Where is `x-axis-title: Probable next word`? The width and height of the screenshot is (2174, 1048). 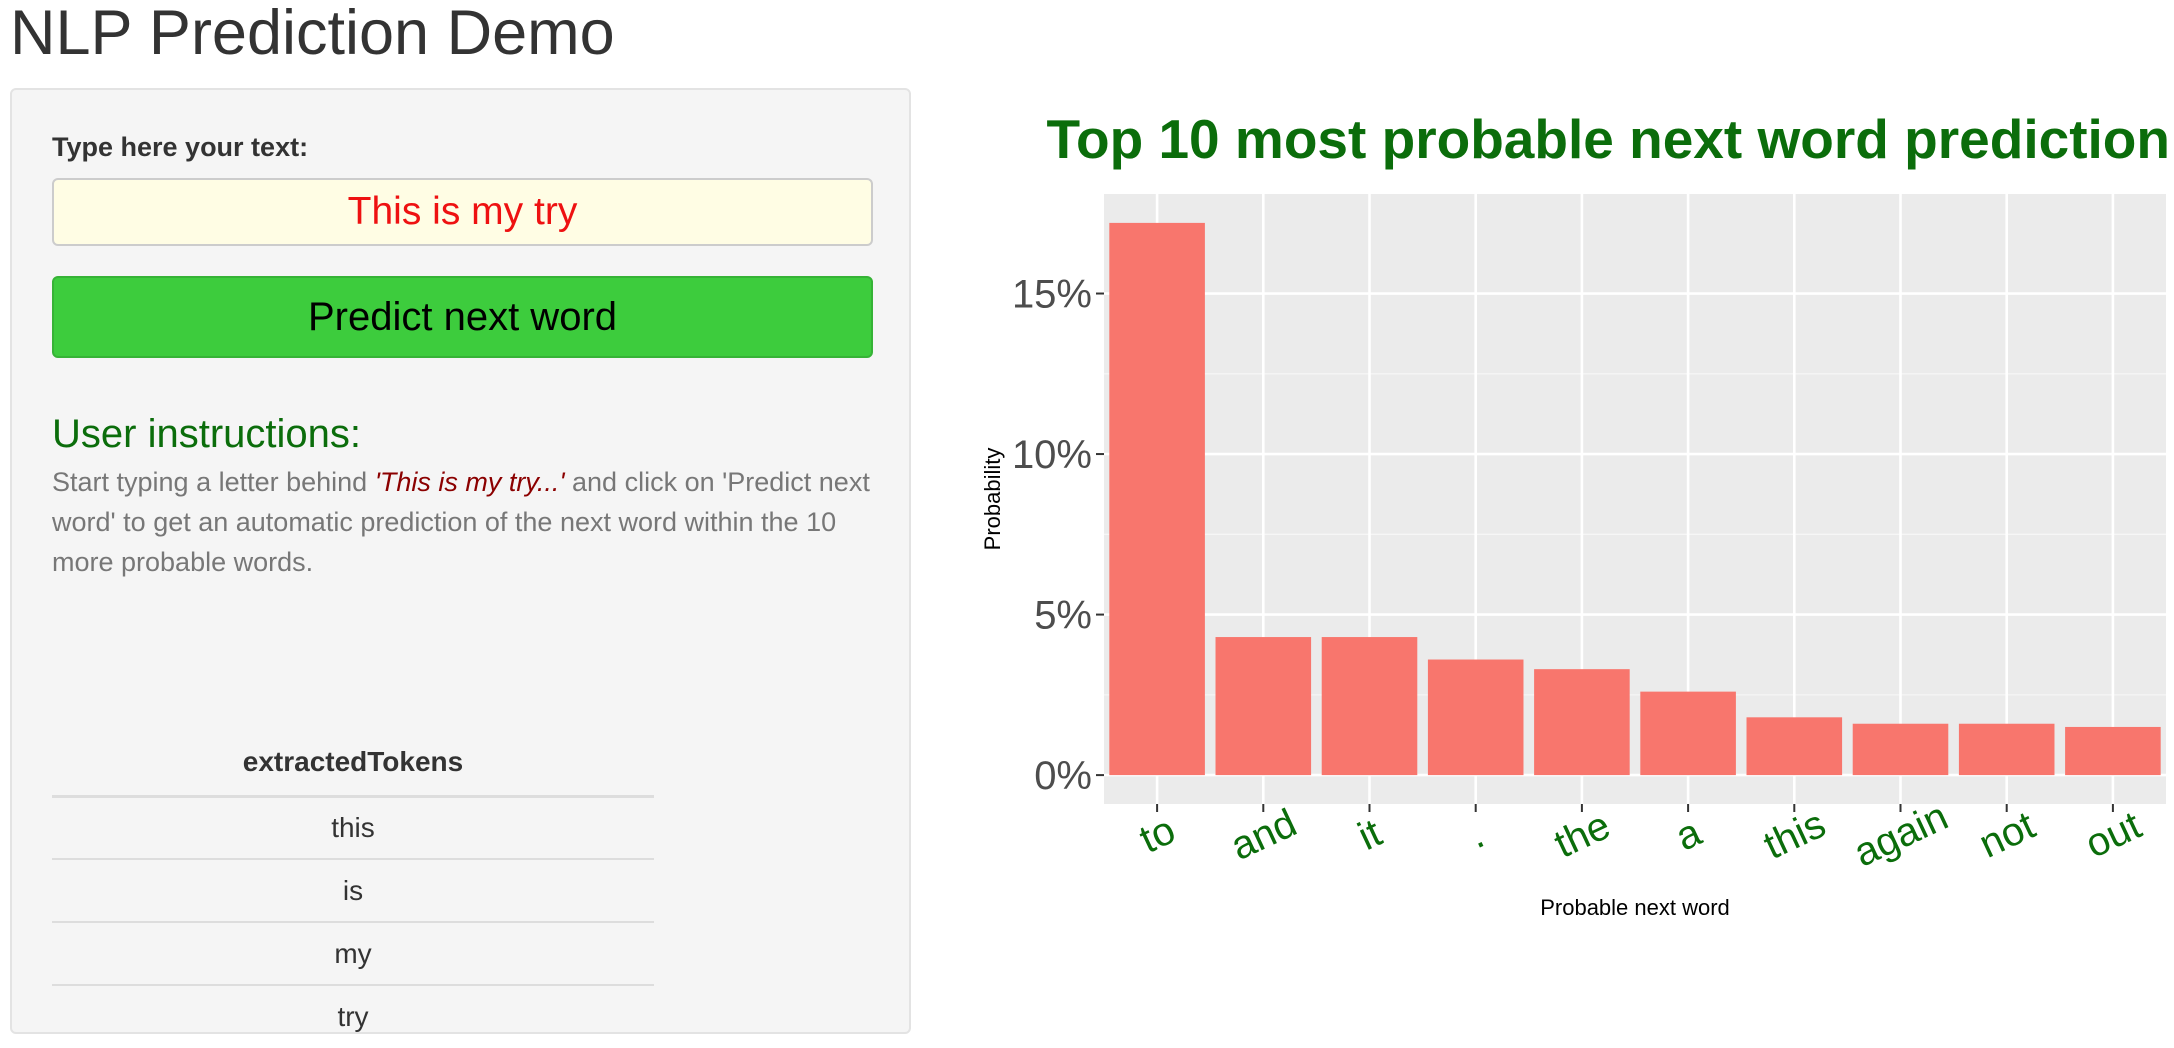
x-axis-title: Probable next word is located at coordinates (1635, 907).